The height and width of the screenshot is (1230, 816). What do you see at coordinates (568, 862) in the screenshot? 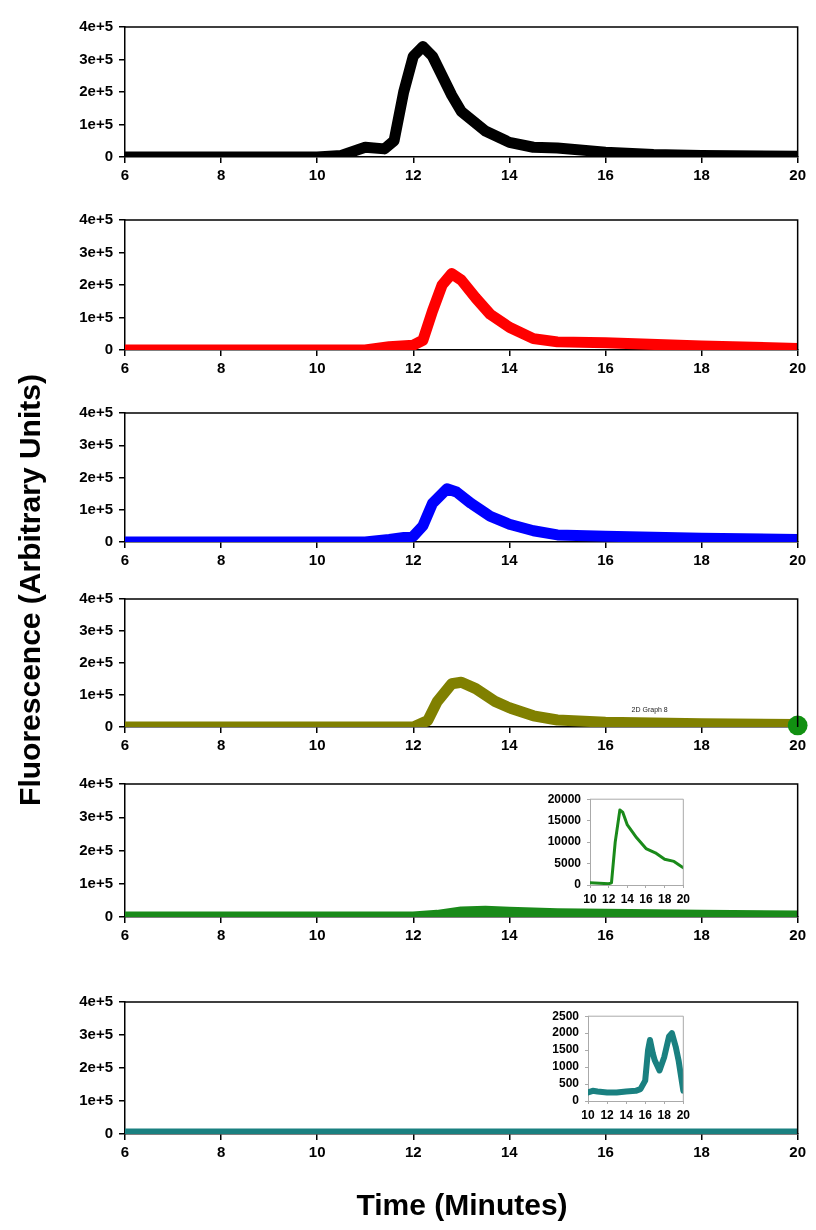
I see `y-tick-label: 5000` at bounding box center [568, 862].